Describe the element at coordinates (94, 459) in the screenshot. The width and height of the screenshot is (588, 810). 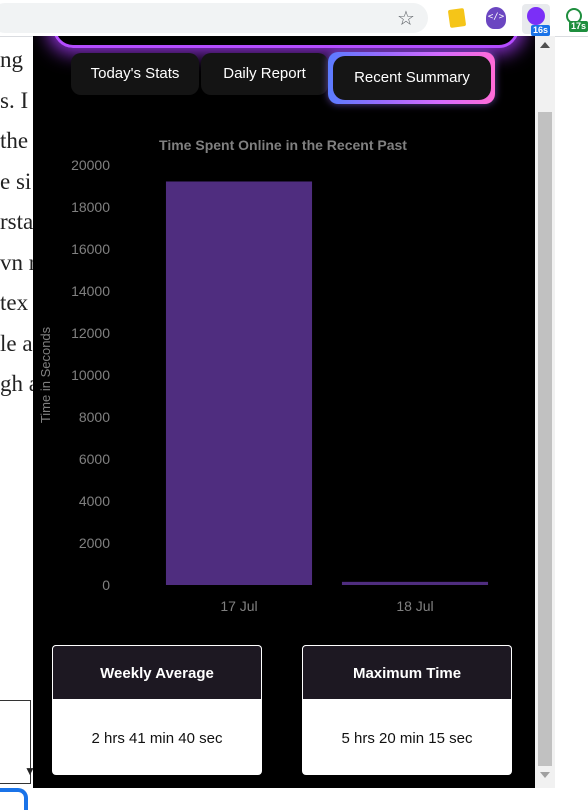
I see `y-tick-label: 6000` at that location.